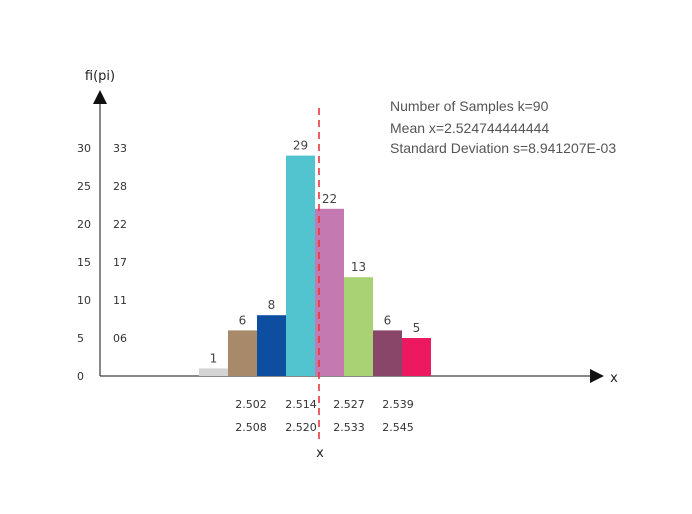 This screenshot has width=692, height=514. I want to click on y-tick-label-secondary: 06, so click(120, 338).